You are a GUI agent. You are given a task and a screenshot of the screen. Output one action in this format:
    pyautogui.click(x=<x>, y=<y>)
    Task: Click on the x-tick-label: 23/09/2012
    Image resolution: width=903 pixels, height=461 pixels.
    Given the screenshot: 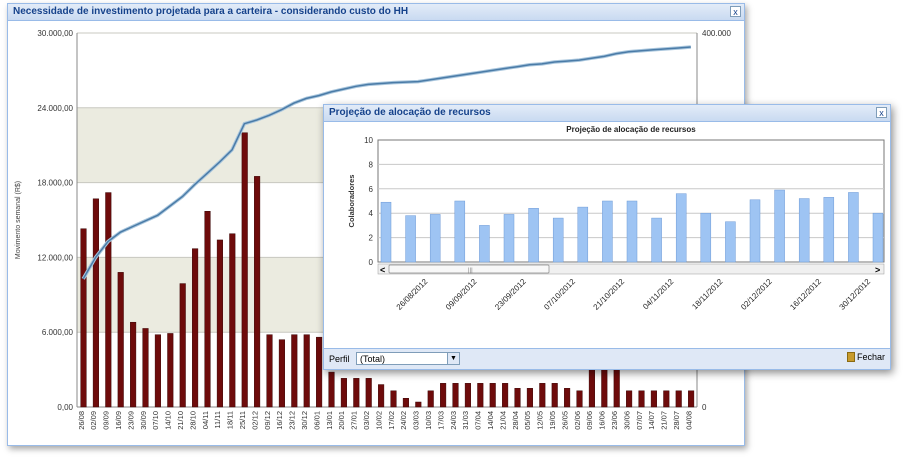 What is the action you would take?
    pyautogui.click(x=510, y=294)
    